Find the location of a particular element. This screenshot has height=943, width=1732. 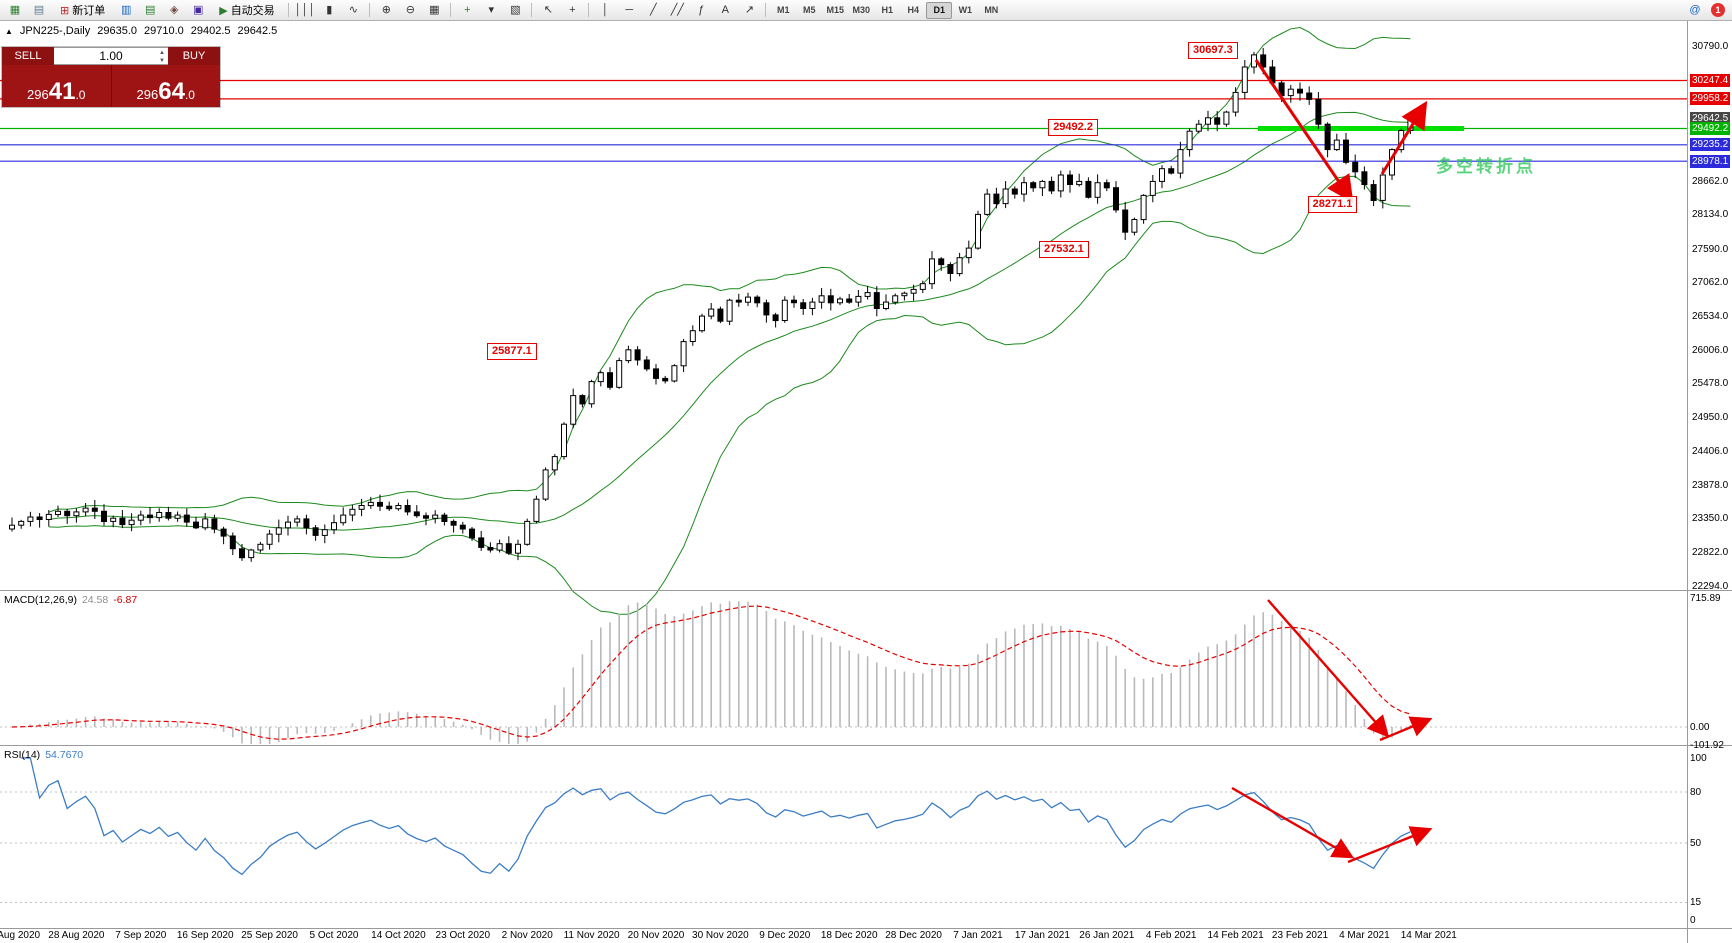

date-label: 20 Nov 2020 is located at coordinates (656, 935).